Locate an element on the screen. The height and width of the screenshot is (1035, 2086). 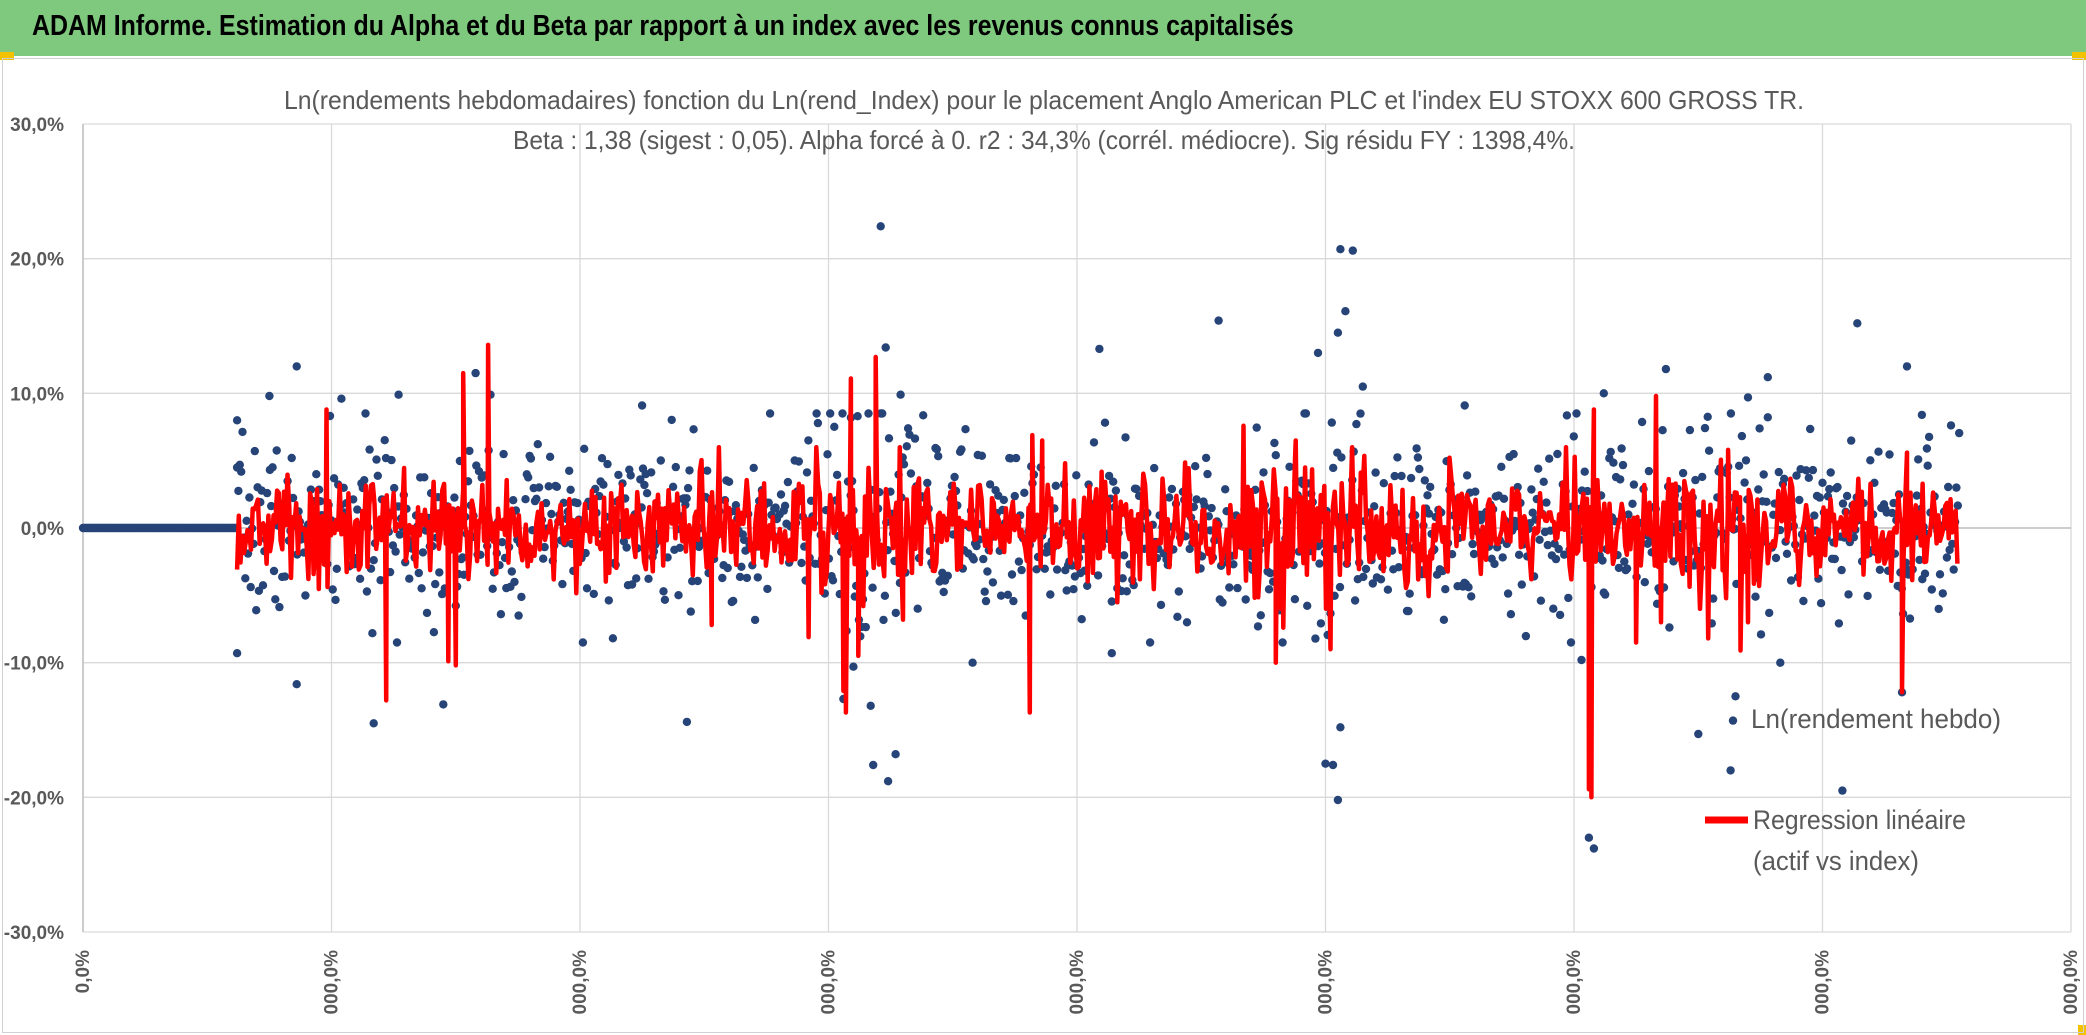
y-tick-label: -20,0% is located at coordinates (34, 798).